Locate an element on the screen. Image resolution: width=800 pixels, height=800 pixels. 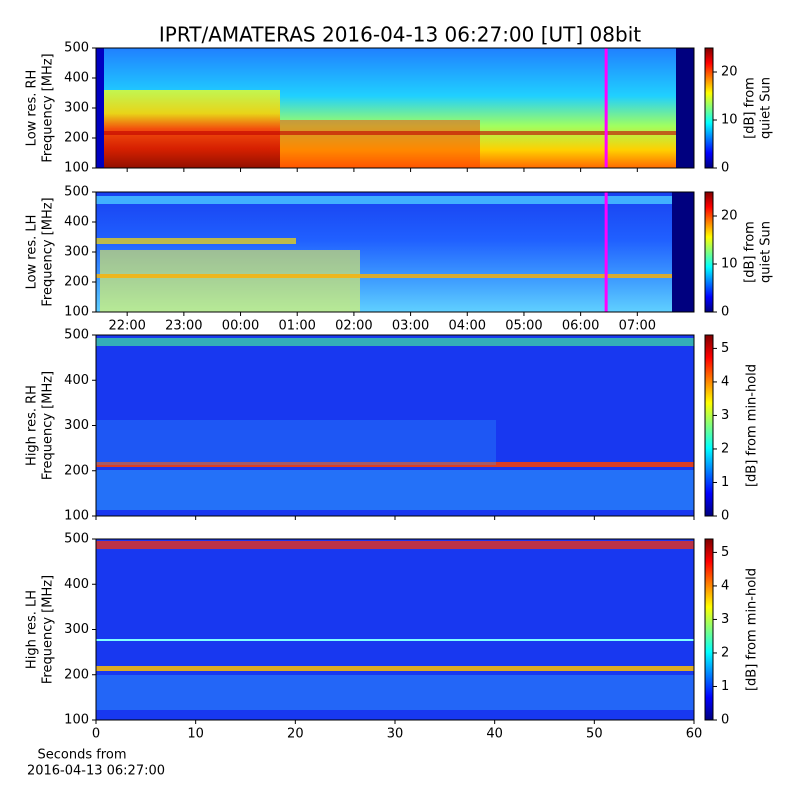
y-axis-label: High res. LH is located at coordinates (32, 629).